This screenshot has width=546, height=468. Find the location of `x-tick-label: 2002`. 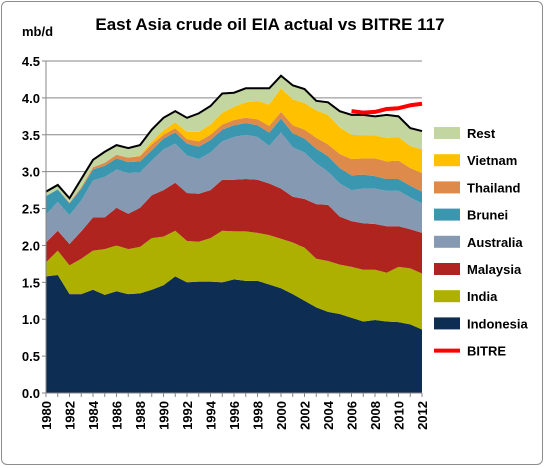

x-tick-label: 2002 is located at coordinates (305, 415).